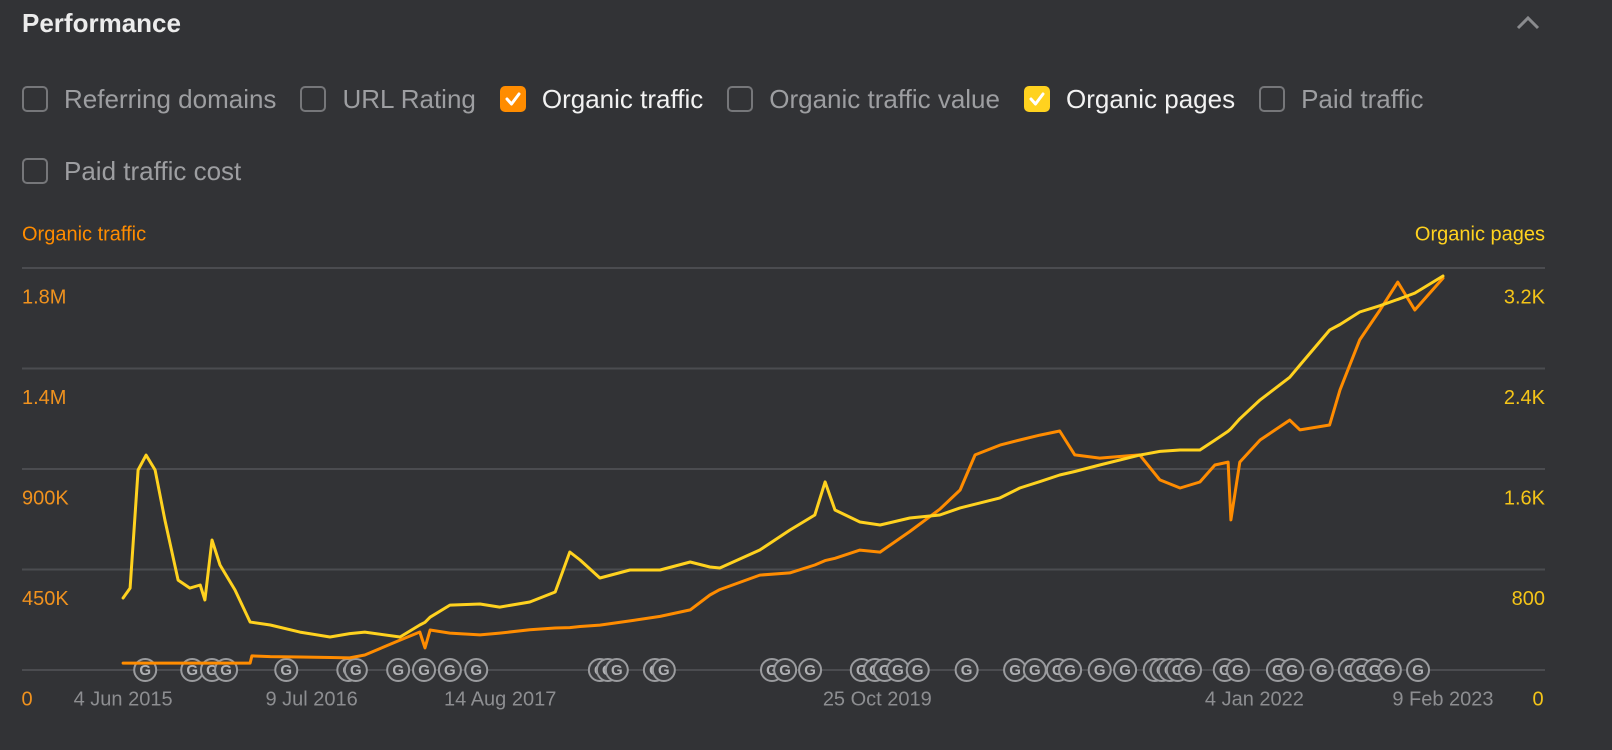  Describe the element at coordinates (1528, 22) in the screenshot. I see `collapse-button` at that location.